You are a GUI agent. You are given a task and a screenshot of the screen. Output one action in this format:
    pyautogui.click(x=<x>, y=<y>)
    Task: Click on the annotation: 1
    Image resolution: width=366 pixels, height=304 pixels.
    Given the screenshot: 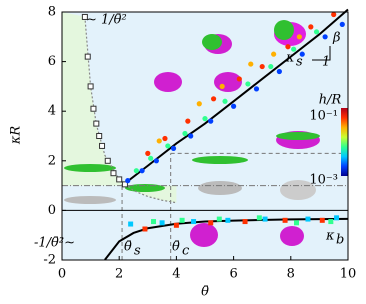 What is the action you would take?
    pyautogui.click(x=326, y=62)
    